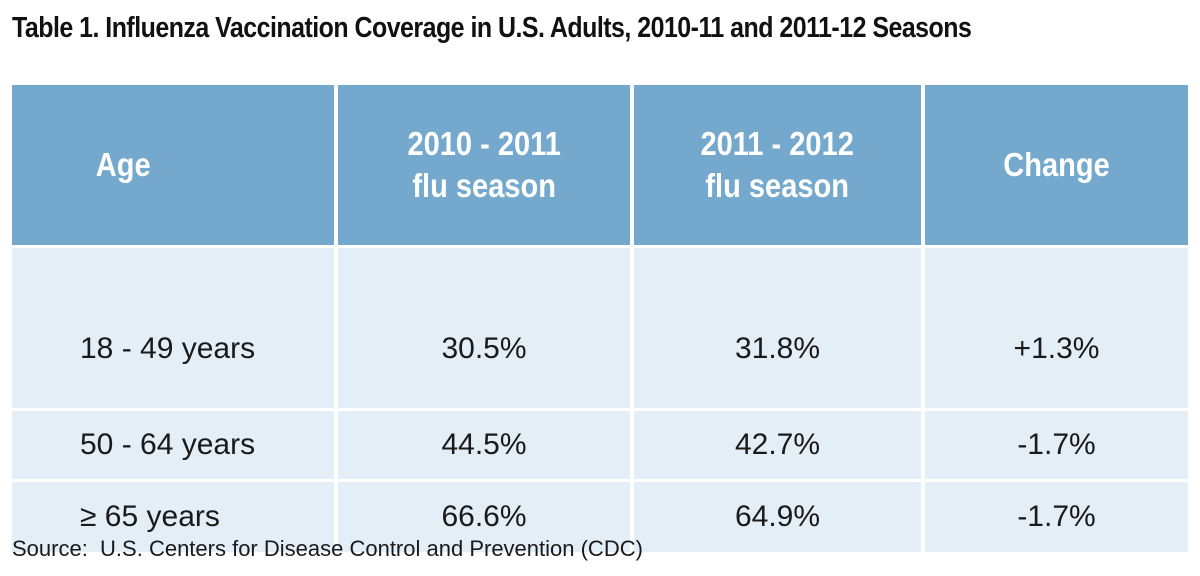 This screenshot has height=576, width=1200. What do you see at coordinates (175, 328) in the screenshot?
I see `cell-age: 18 - 49 years` at bounding box center [175, 328].